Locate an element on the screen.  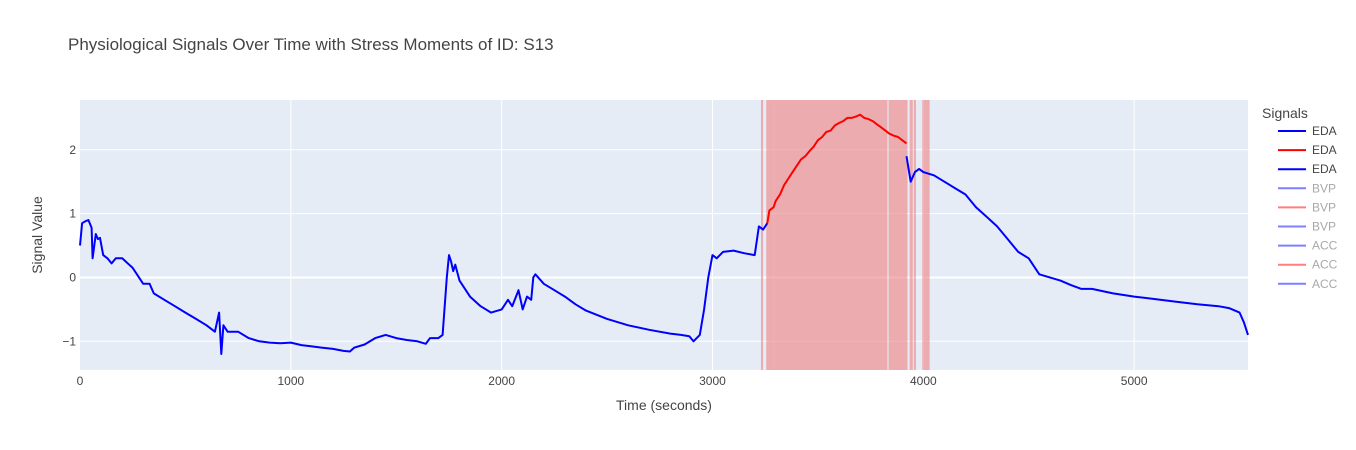
x-tick-label: 1000 is located at coordinates (290, 381).